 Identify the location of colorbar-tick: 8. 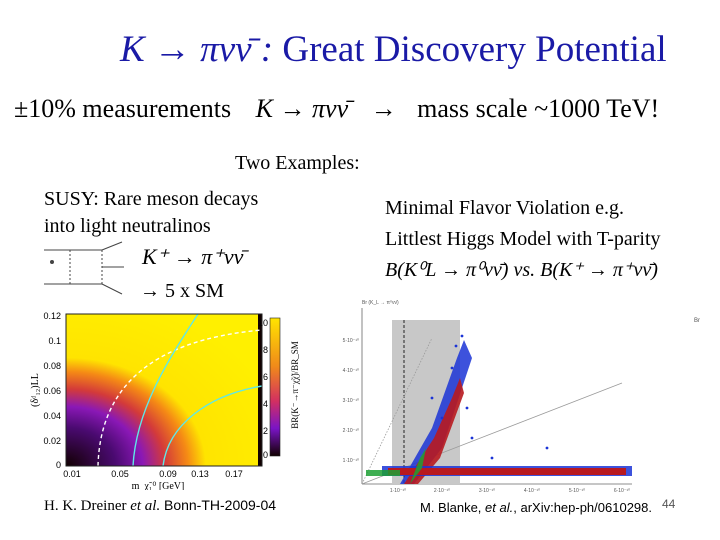
(265, 350).